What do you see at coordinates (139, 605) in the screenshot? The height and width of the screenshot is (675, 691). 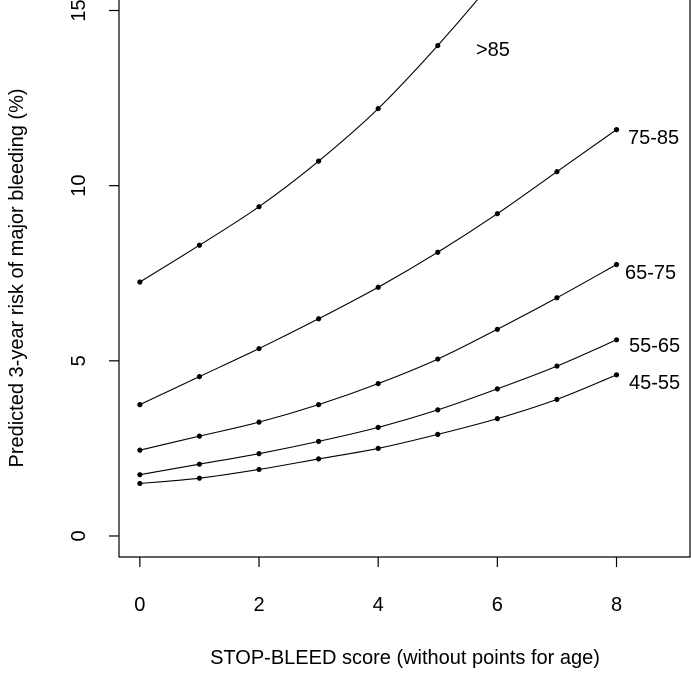 I see `x-tick-label: 0` at bounding box center [139, 605].